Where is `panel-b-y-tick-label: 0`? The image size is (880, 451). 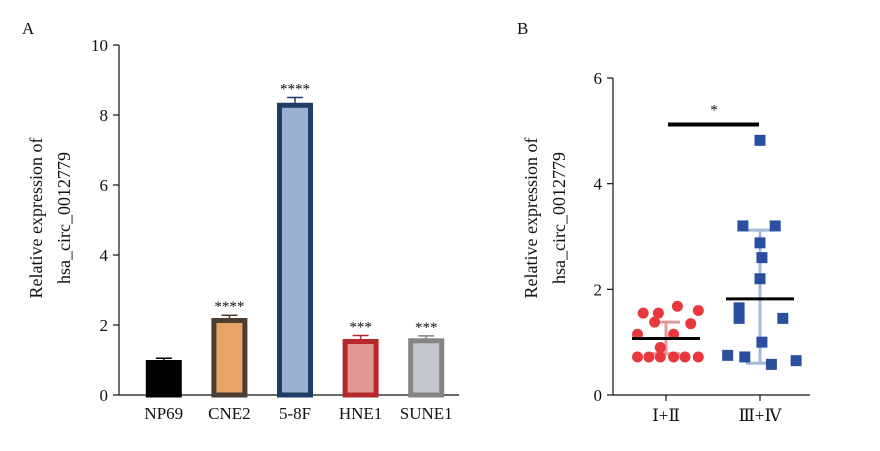 panel-b-y-tick-label: 0 is located at coordinates (598, 395).